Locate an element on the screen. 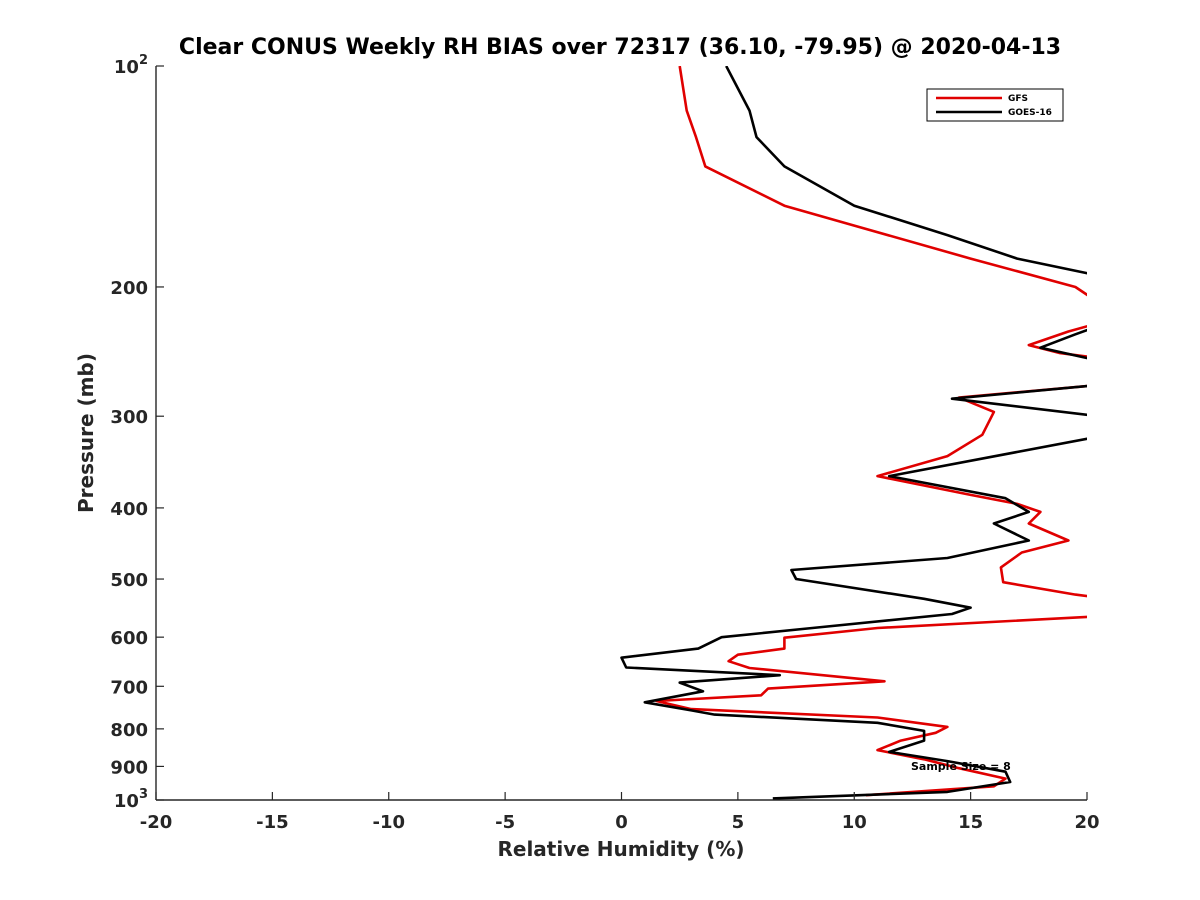 The image size is (1200, 900). x-tick-label: 0 is located at coordinates (621, 822).